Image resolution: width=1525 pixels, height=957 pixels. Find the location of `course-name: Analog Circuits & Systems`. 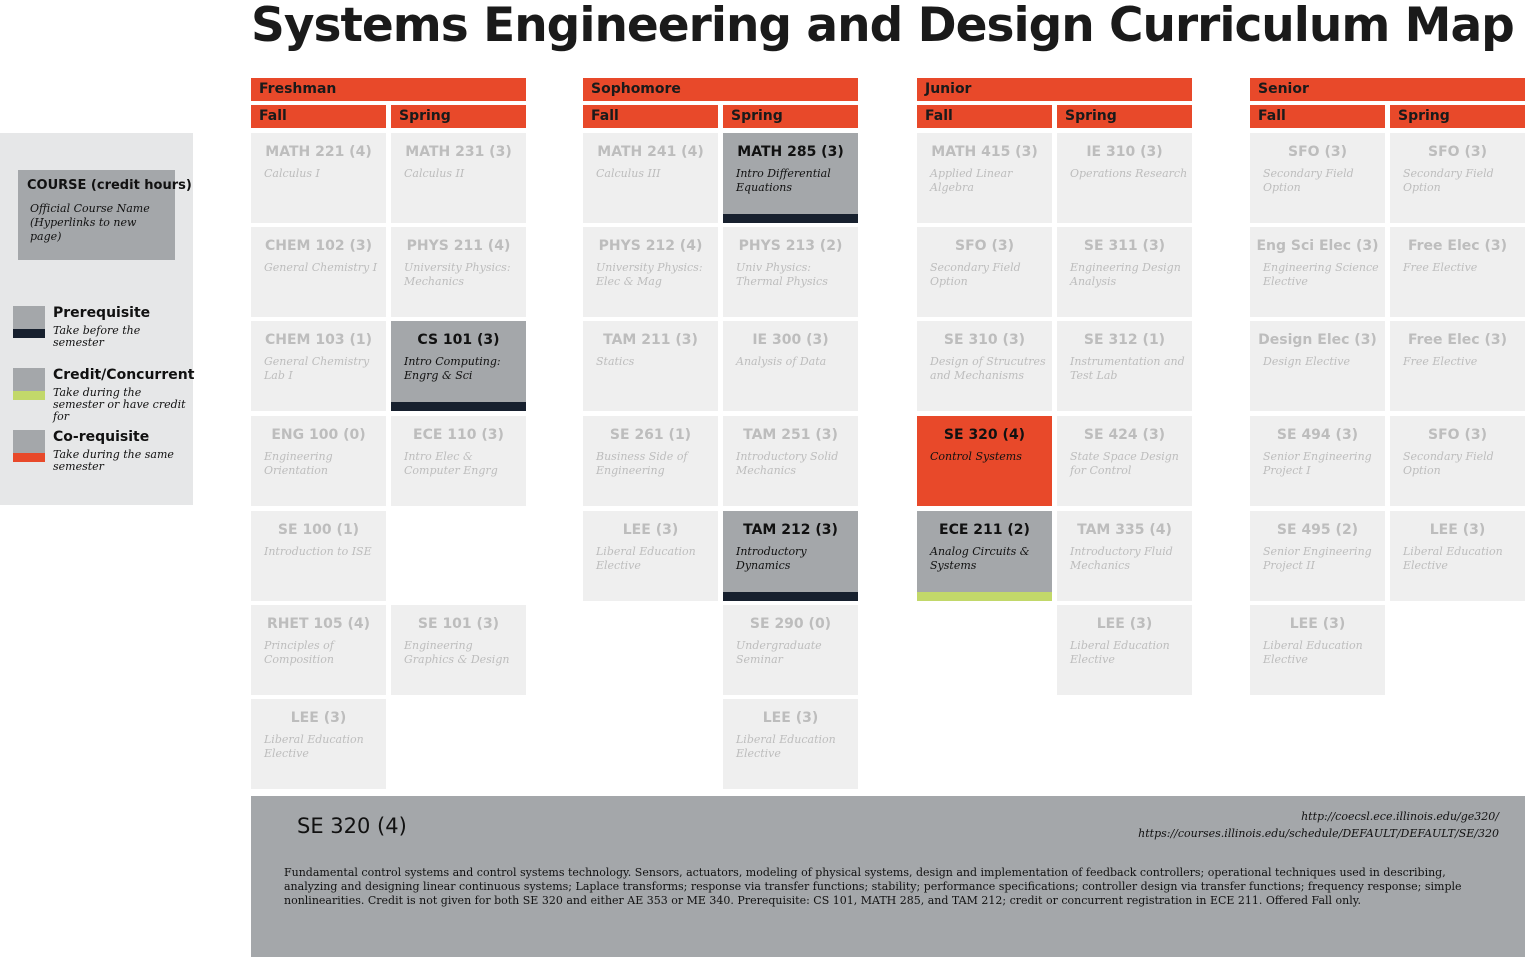

course-name: Analog Circuits & Systems is located at coordinates (980, 558).